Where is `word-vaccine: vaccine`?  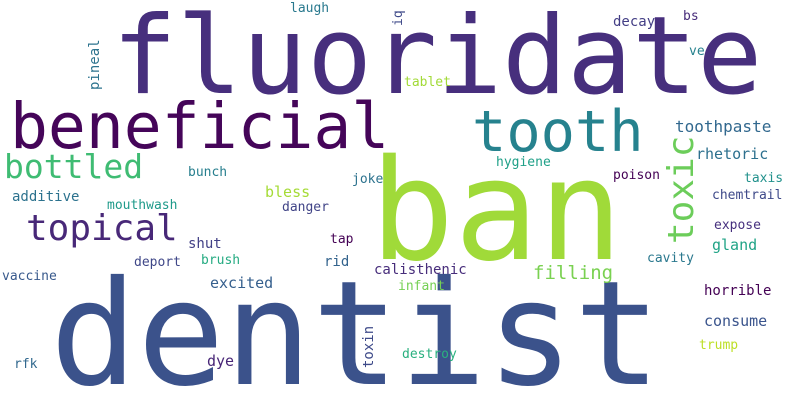
word-vaccine: vaccine is located at coordinates (29, 276).